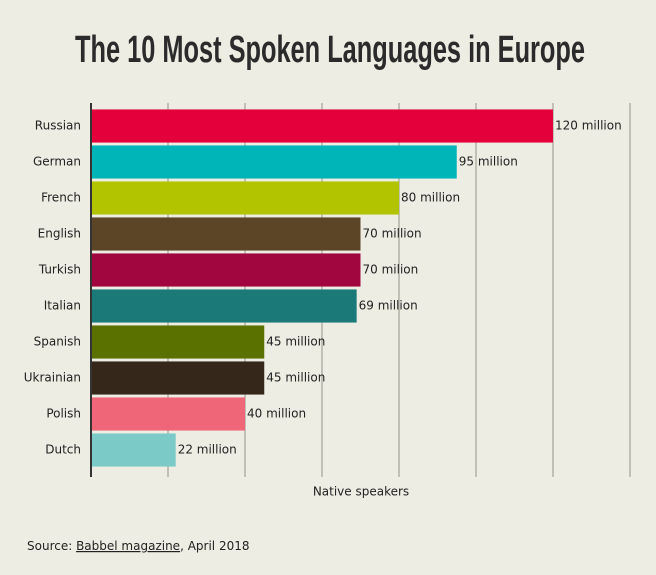 The height and width of the screenshot is (575, 656). What do you see at coordinates (63, 414) in the screenshot?
I see `y-tick-label: Polish` at bounding box center [63, 414].